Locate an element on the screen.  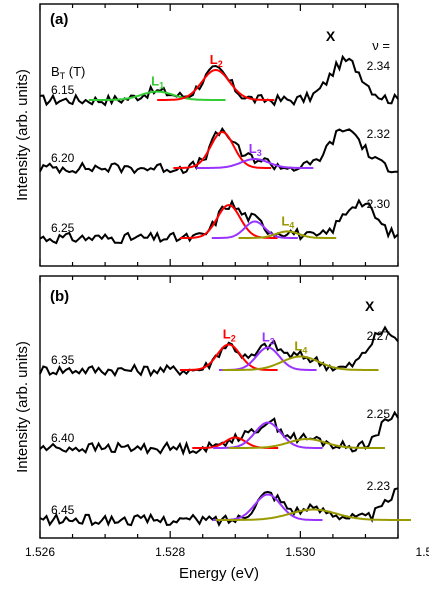
nu-label: 2.27 is located at coordinates (379, 336).